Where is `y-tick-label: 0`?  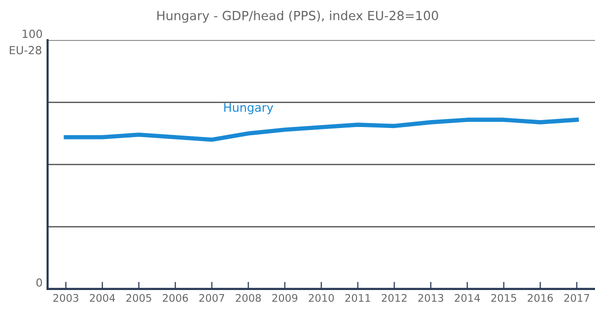 y-tick-label: 0 is located at coordinates (39, 282).